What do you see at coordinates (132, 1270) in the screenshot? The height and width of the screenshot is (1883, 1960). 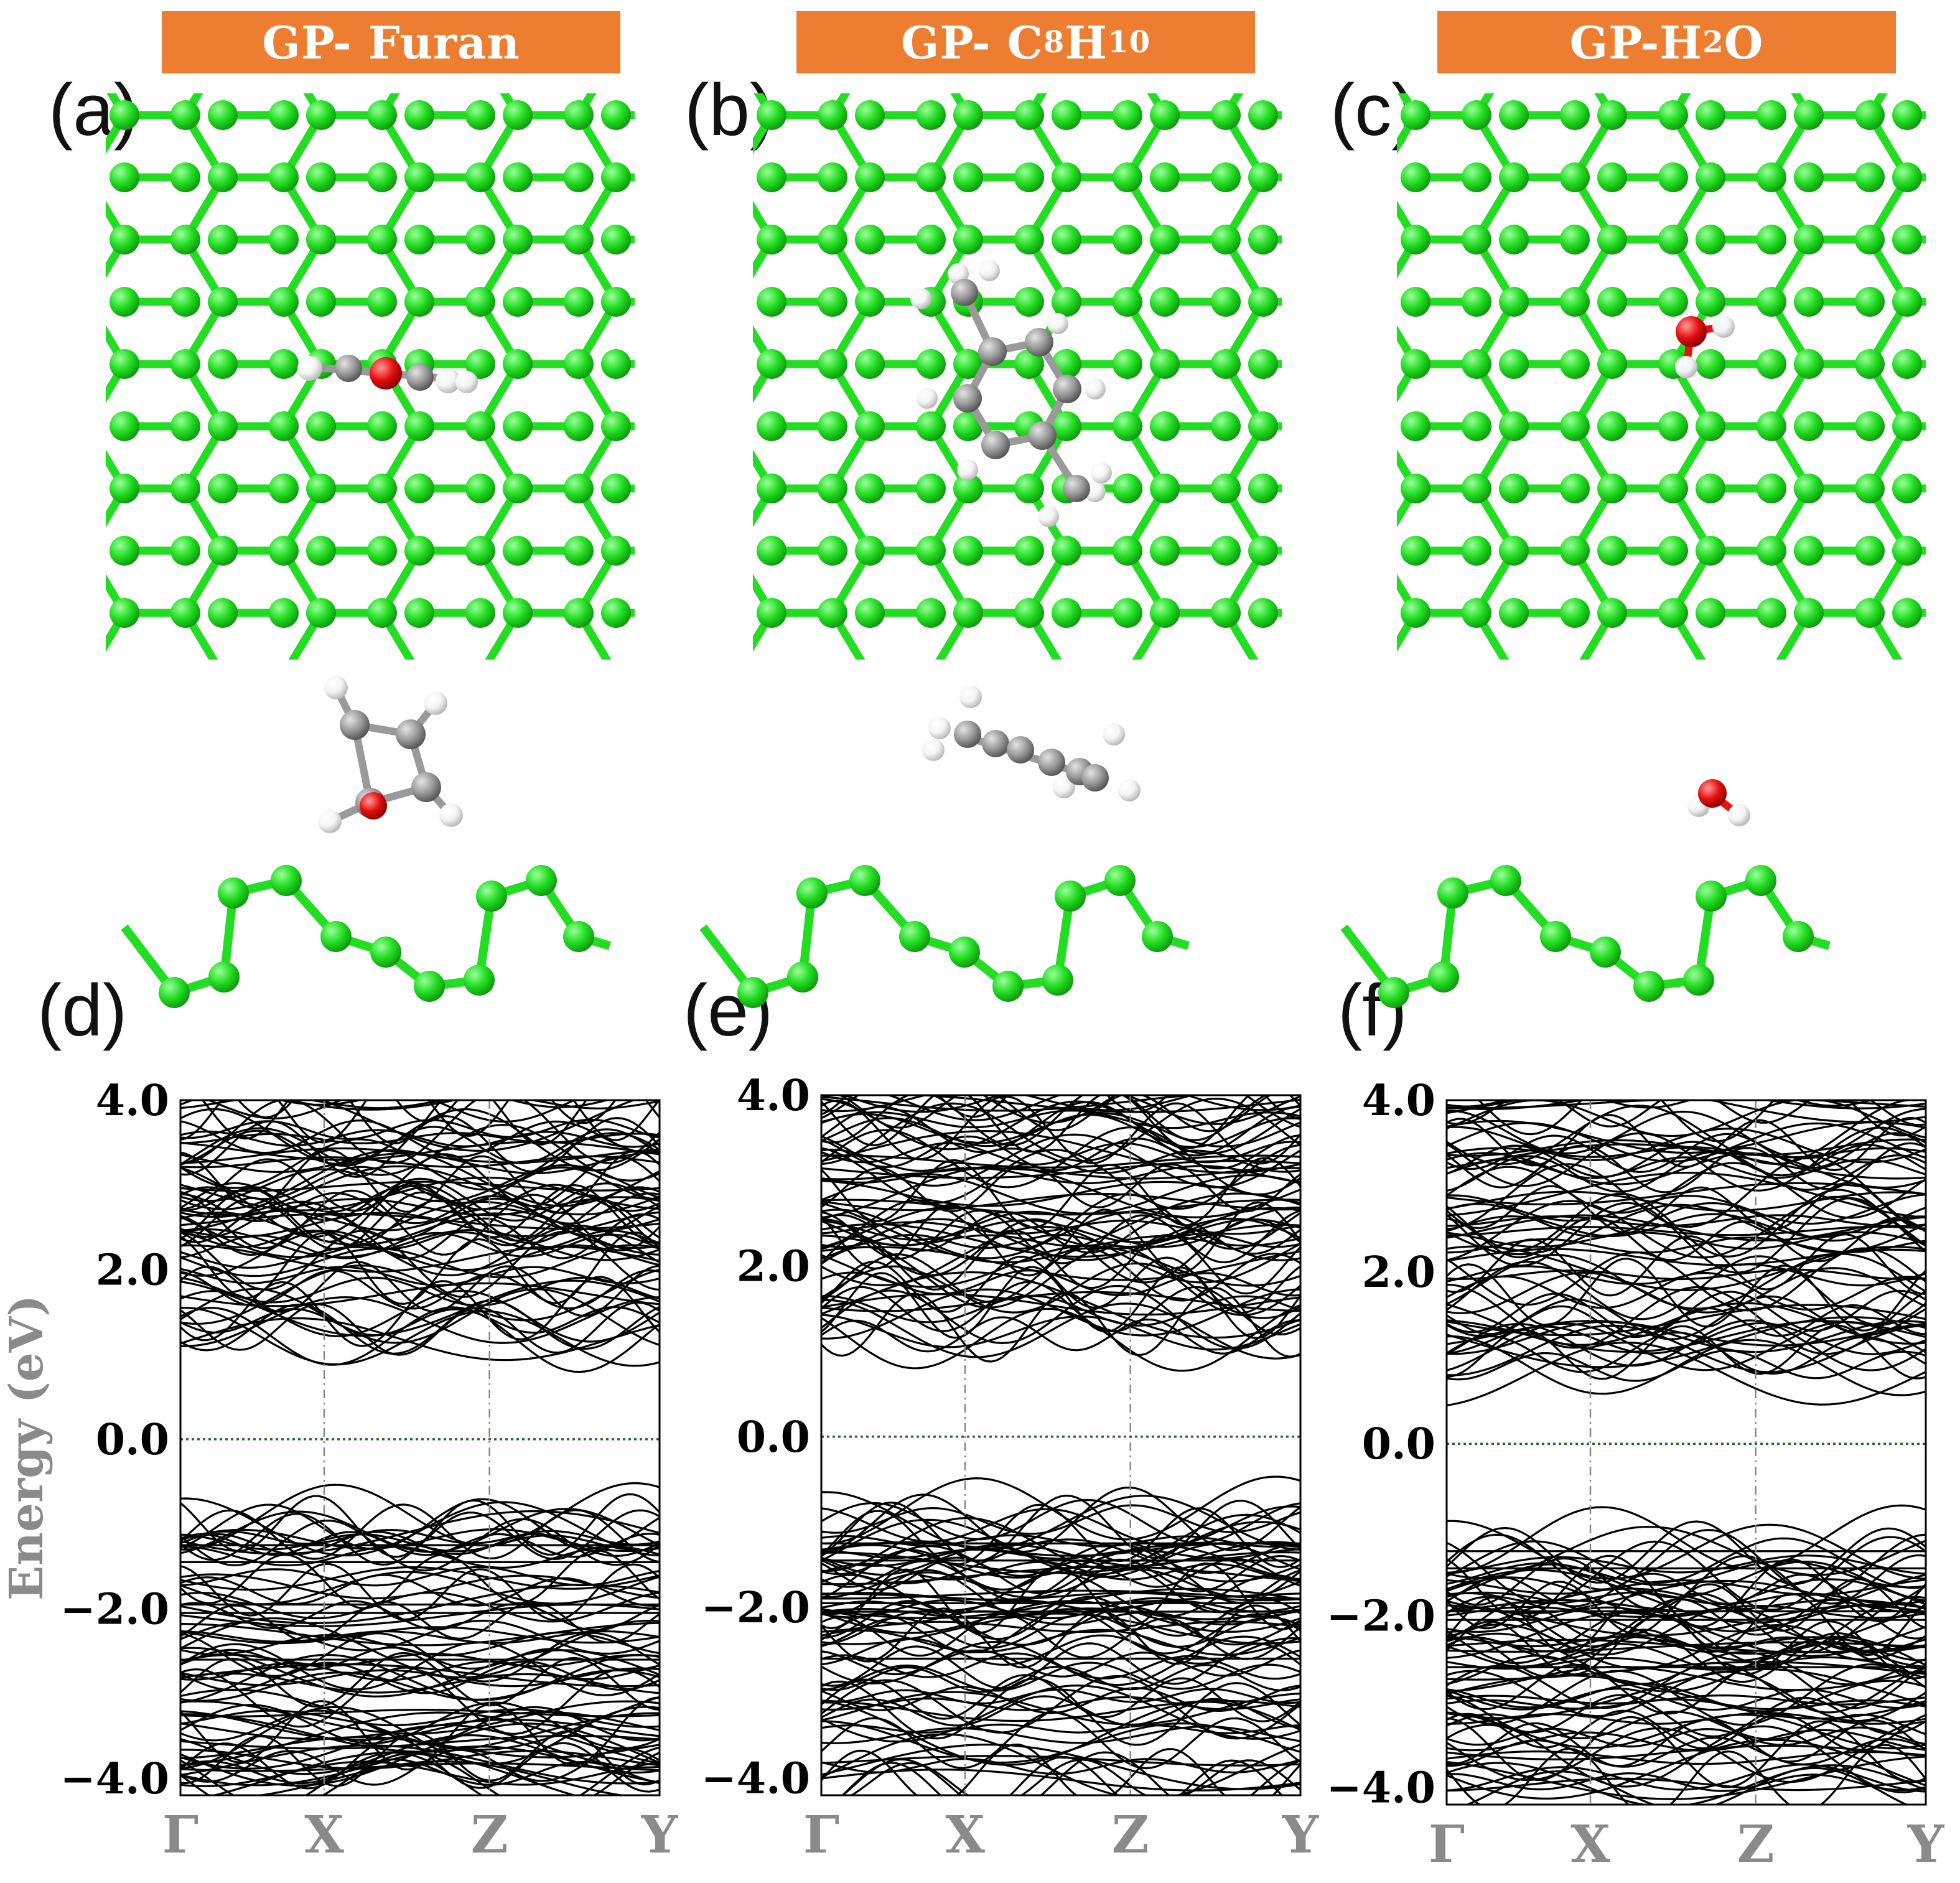 I see `ytick-label: 2.0` at bounding box center [132, 1270].